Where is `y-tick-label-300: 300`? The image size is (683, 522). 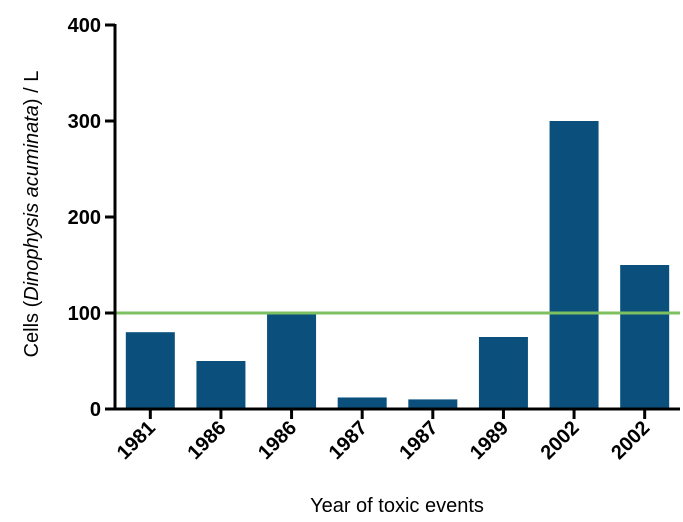
y-tick-label-300: 300 is located at coordinates (84, 122).